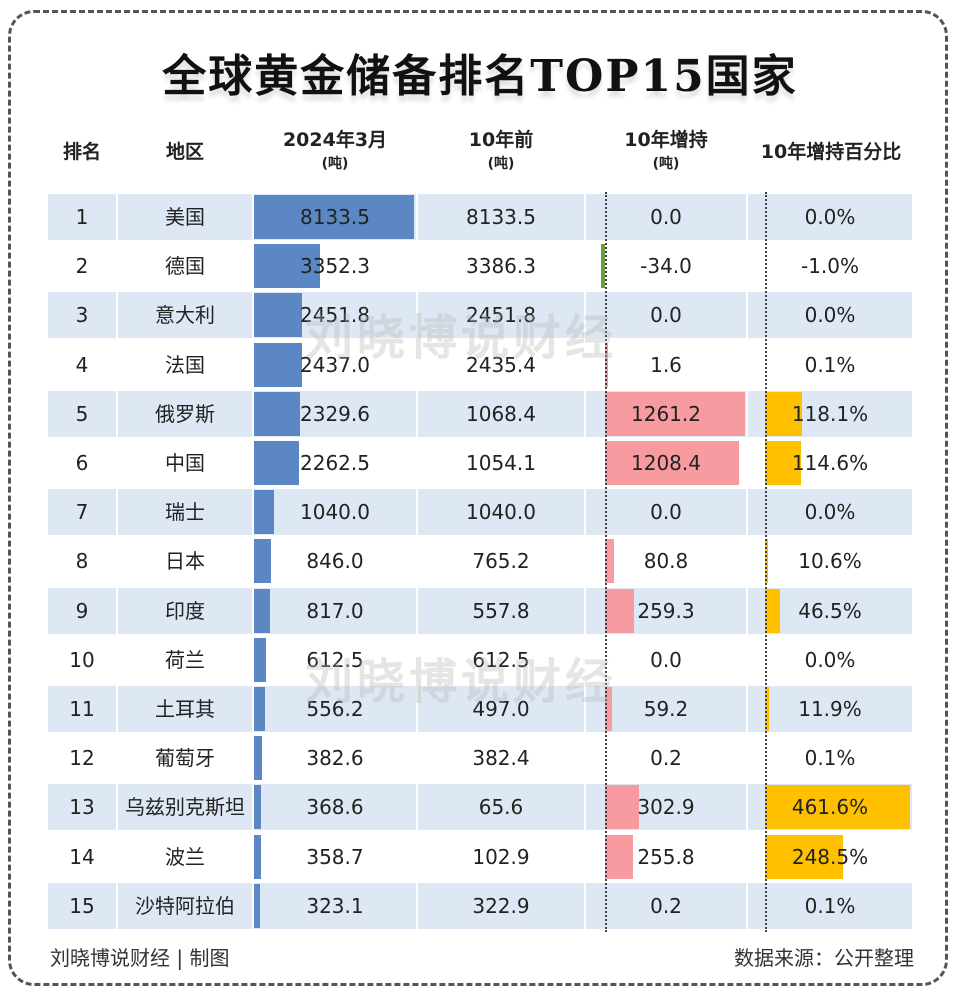  Describe the element at coordinates (666, 365) in the screenshot. I see `cell-change: 1.6` at that location.